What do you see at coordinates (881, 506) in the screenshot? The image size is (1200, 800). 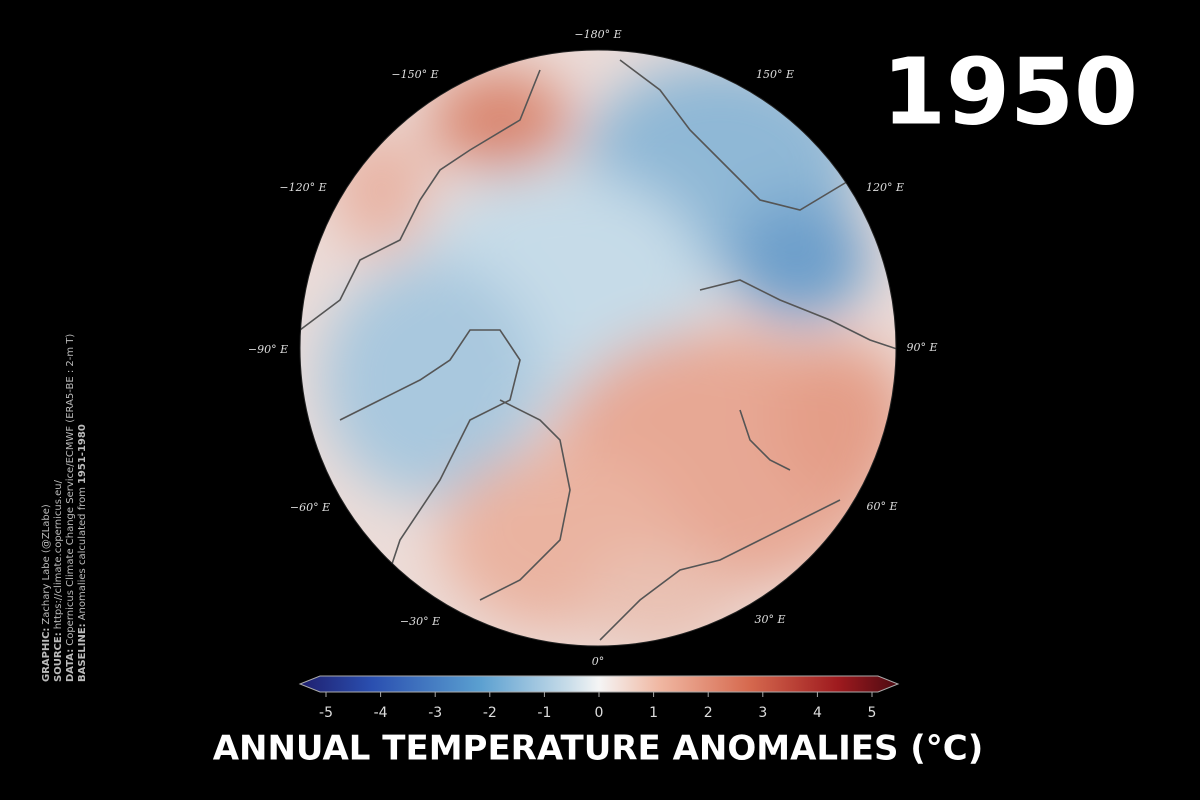 I see `longitude-label: 60° E` at bounding box center [881, 506].